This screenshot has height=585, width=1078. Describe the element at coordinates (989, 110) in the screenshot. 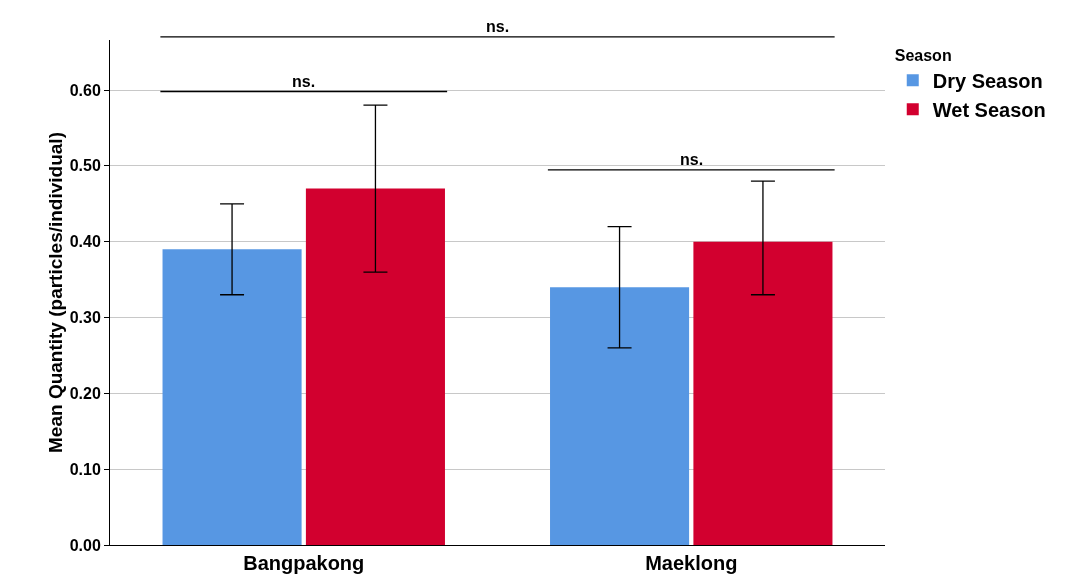

I see `legend-label: Wet Season` at that location.